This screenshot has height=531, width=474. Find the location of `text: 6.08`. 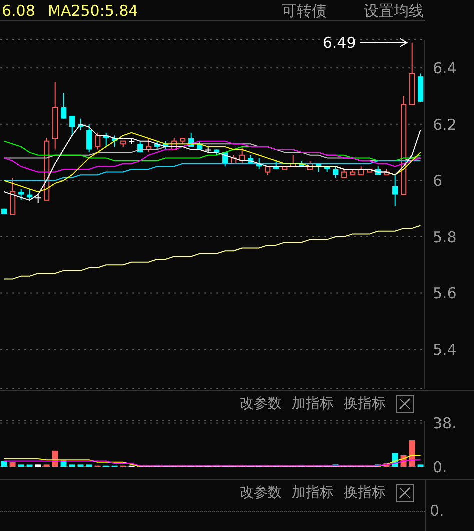

text: 6.08 is located at coordinates (19, 11).